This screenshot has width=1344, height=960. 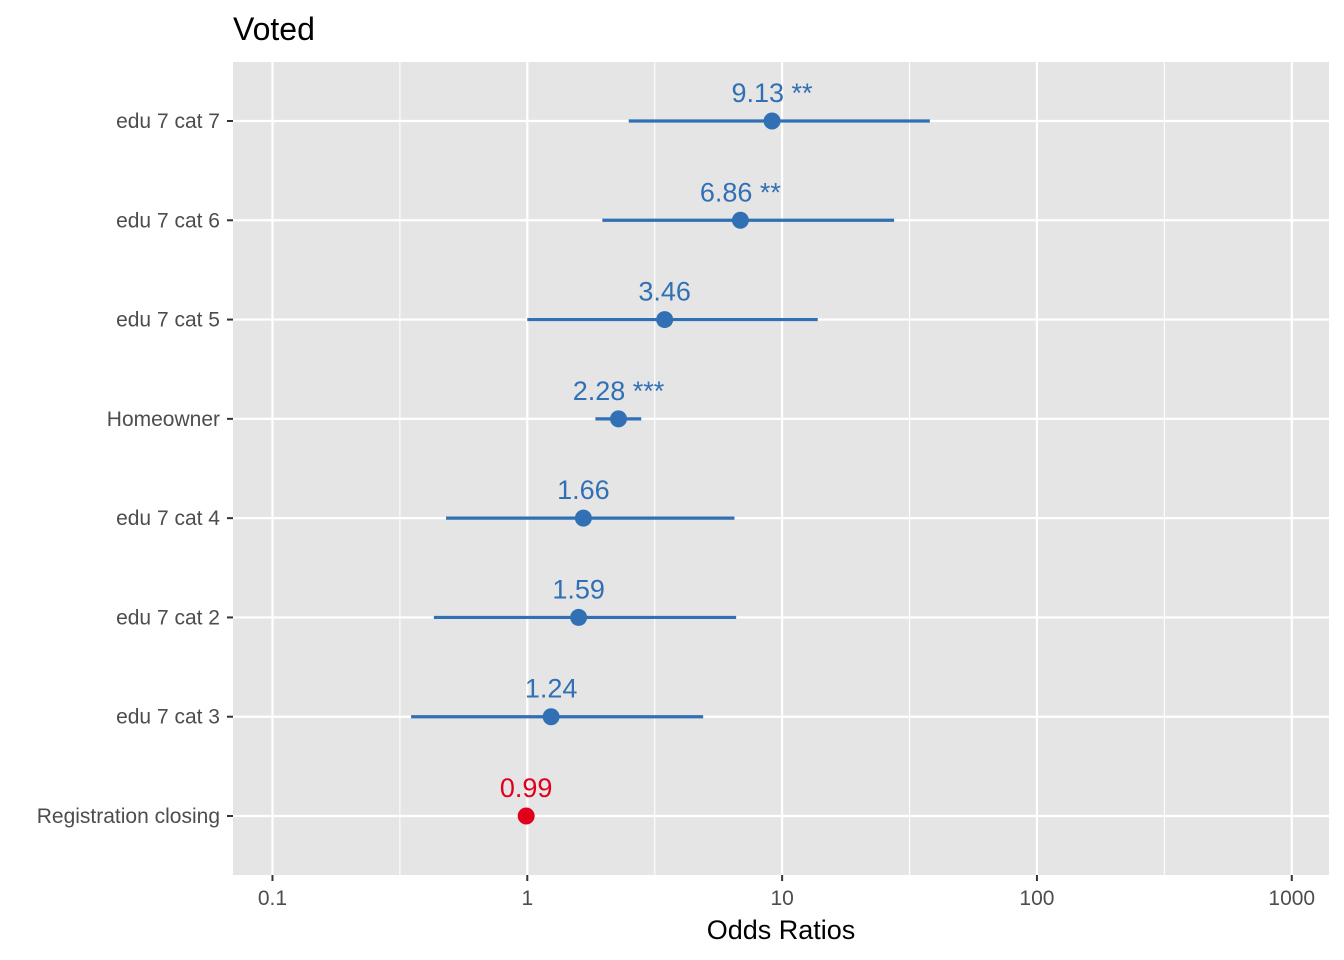 I want to click on x-tick-label: 10, so click(x=781, y=898).